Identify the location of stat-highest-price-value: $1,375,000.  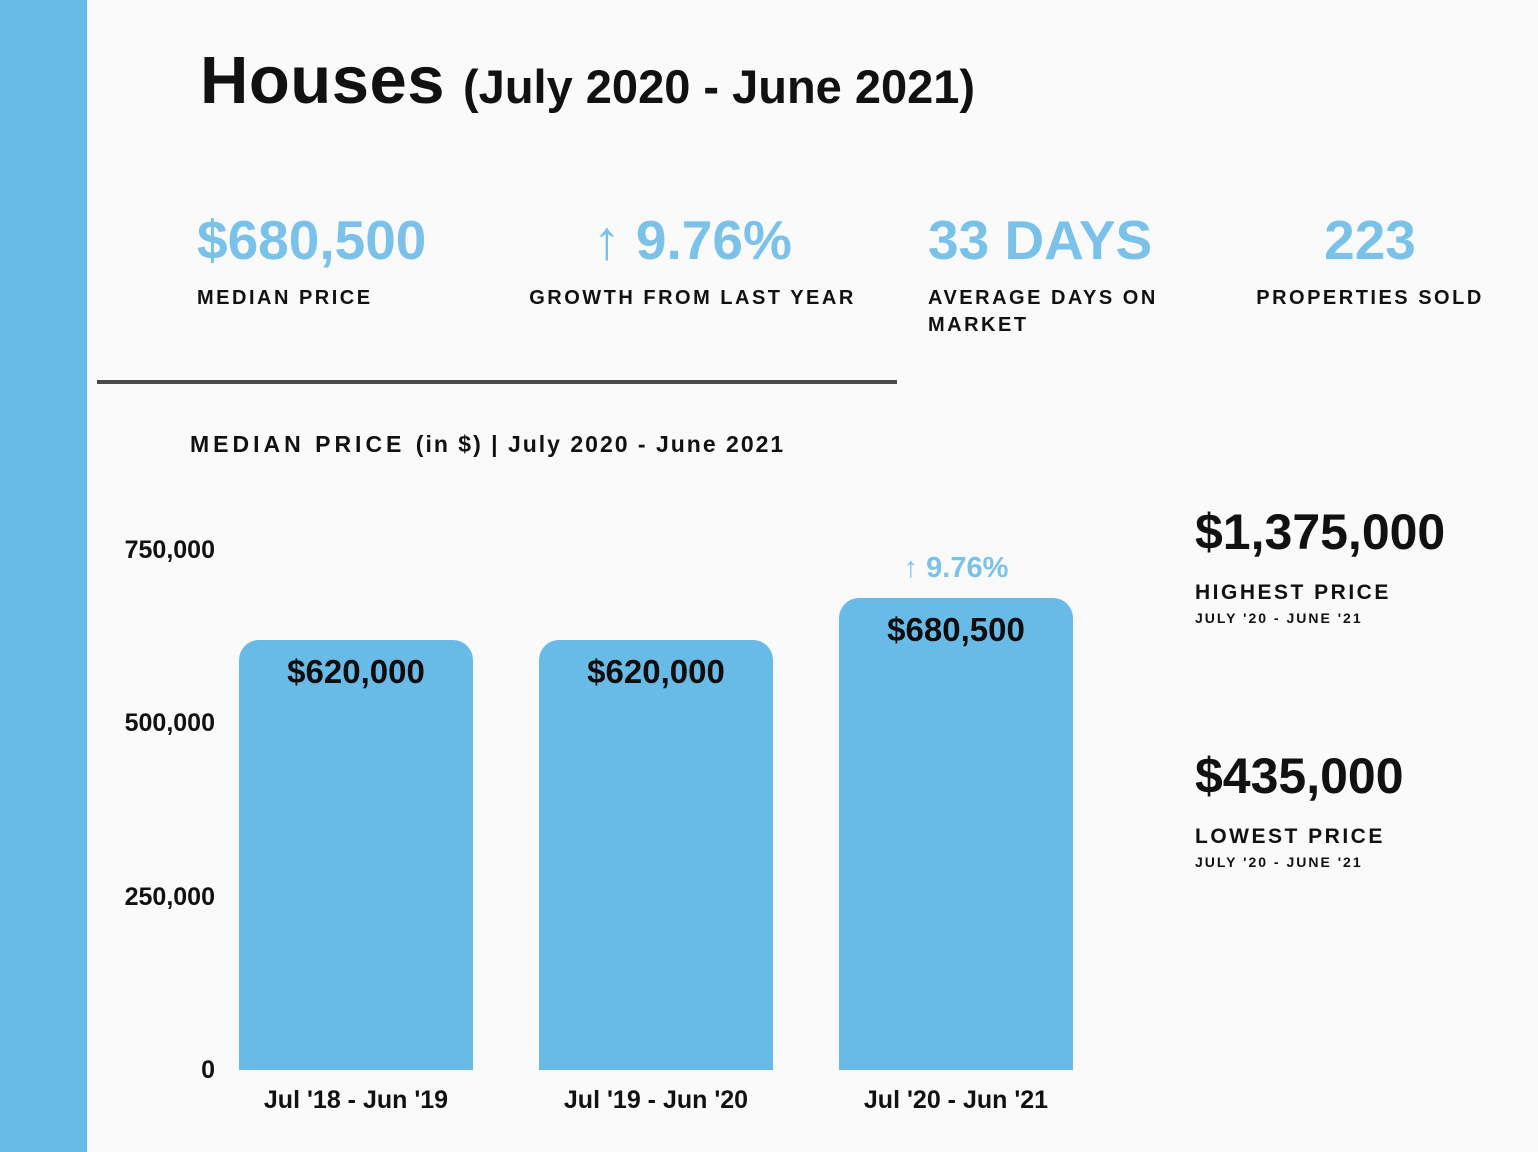
(1320, 532).